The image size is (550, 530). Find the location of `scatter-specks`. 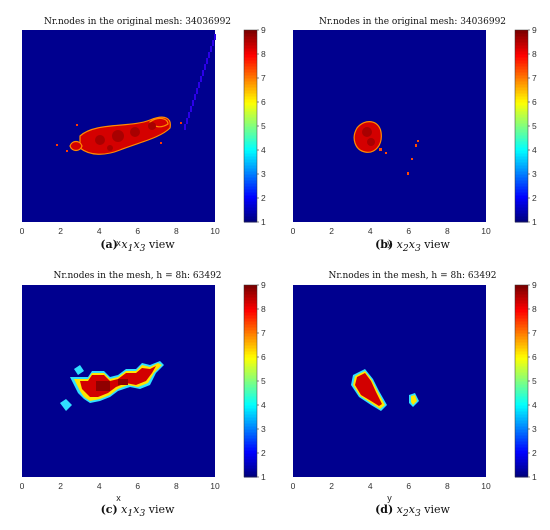

scatter-specks is located at coordinates (399, 157).